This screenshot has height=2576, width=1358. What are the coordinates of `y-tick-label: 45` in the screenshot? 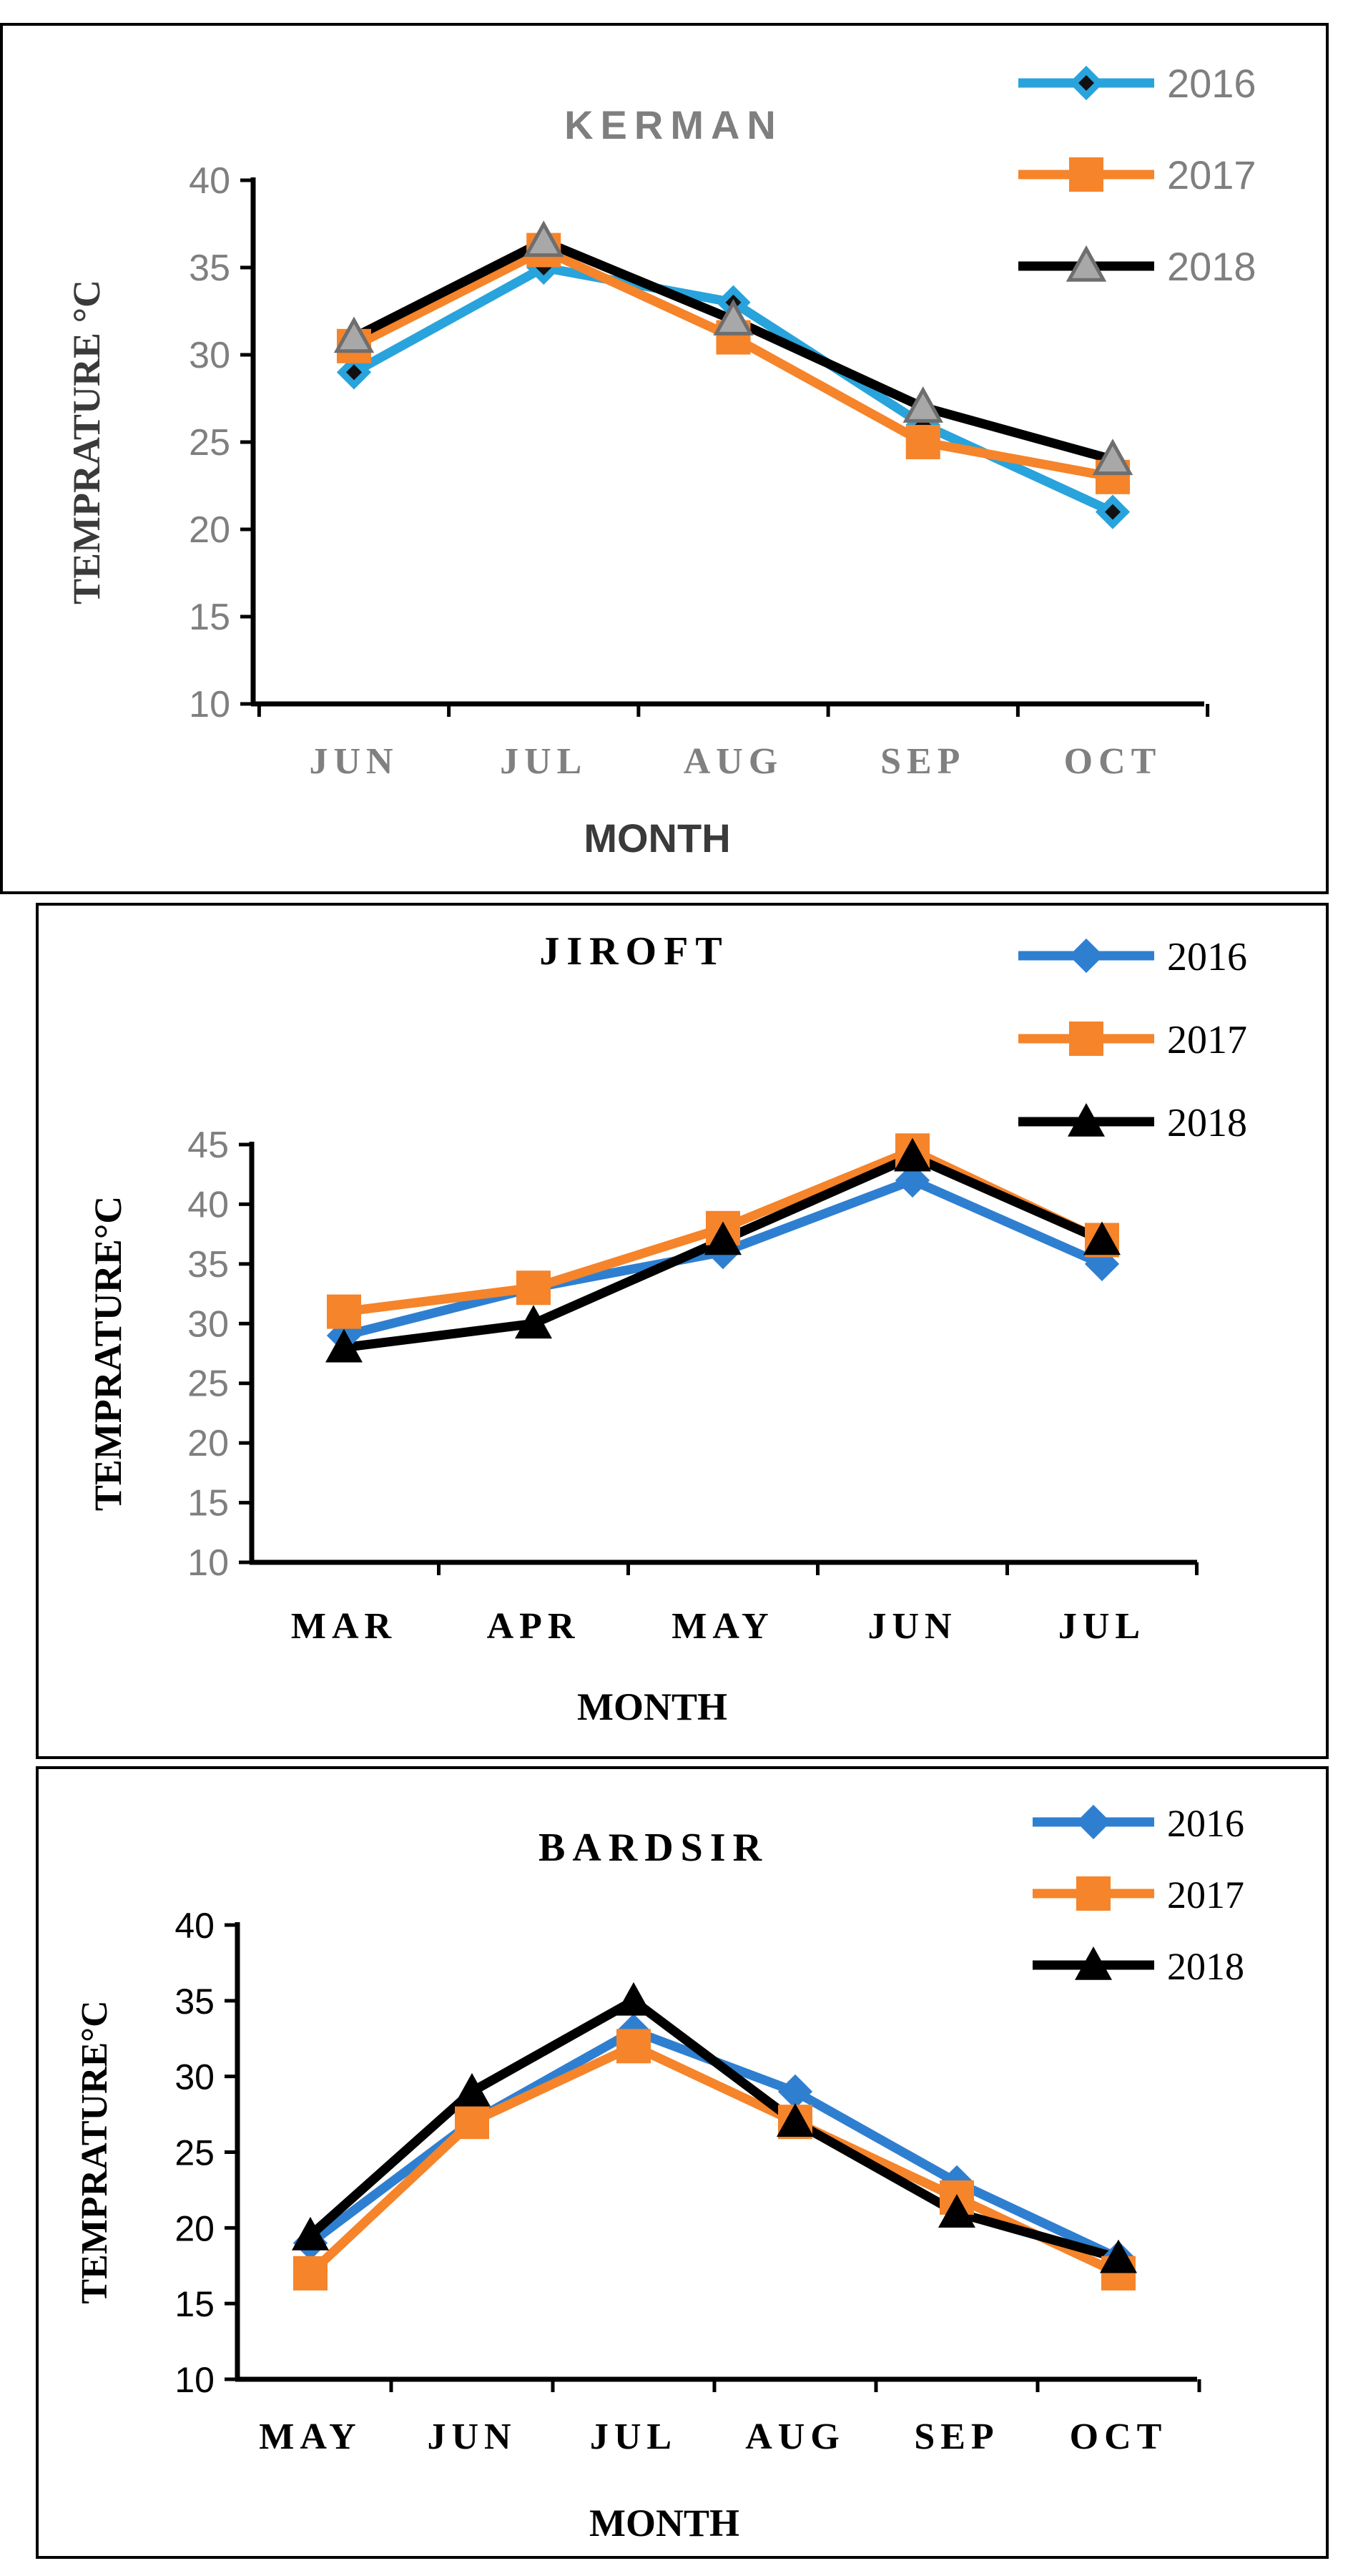 It's located at (208, 1145).